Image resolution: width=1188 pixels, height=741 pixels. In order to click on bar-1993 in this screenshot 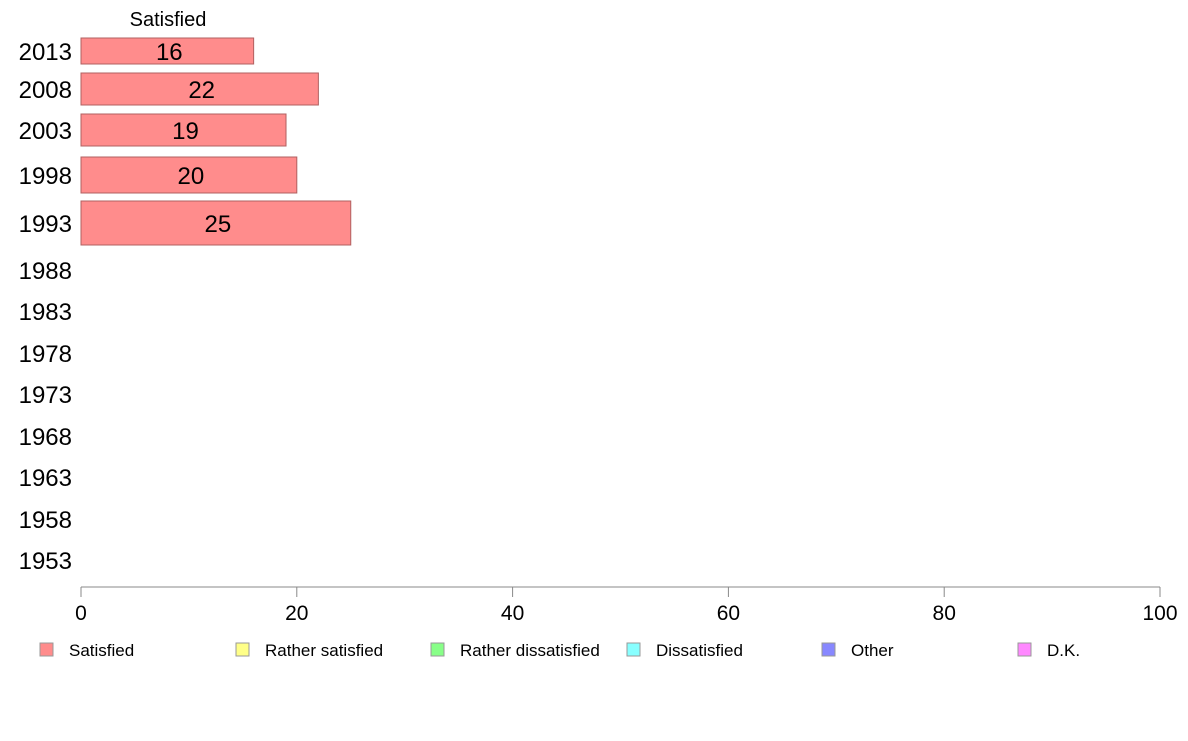, I will do `click(216, 223)`.